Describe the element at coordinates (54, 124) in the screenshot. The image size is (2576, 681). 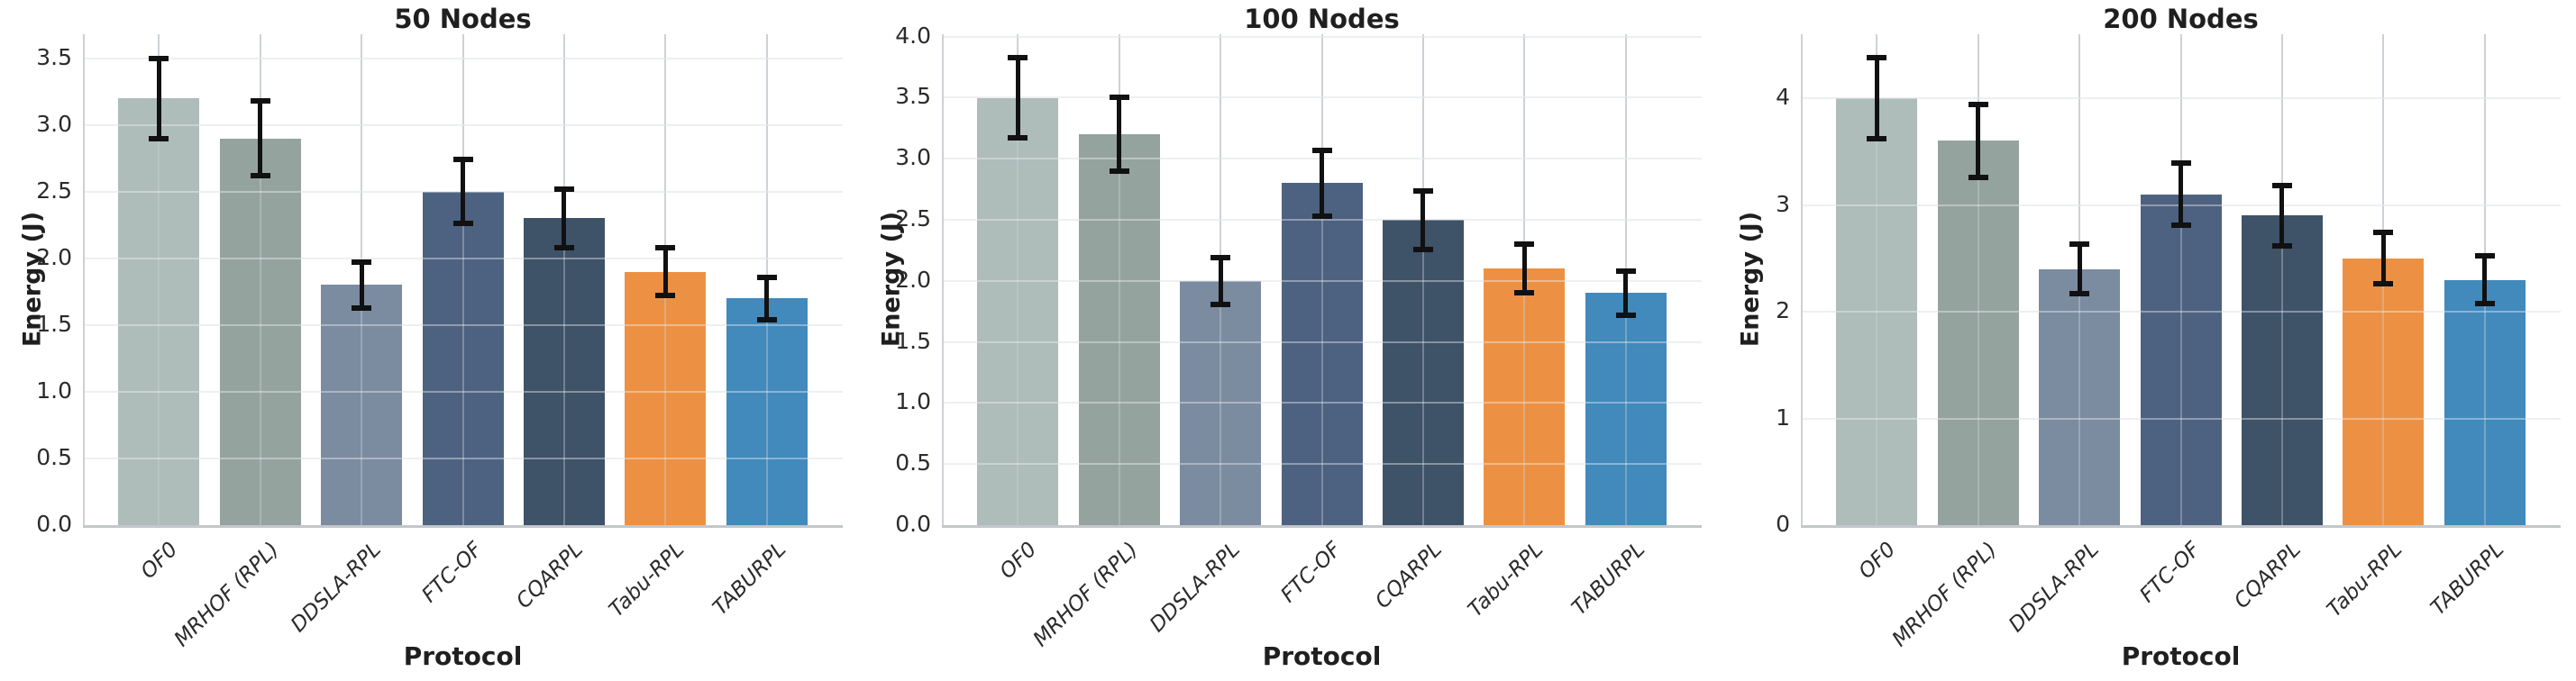
I see `y-tick-label: 3.0` at that location.